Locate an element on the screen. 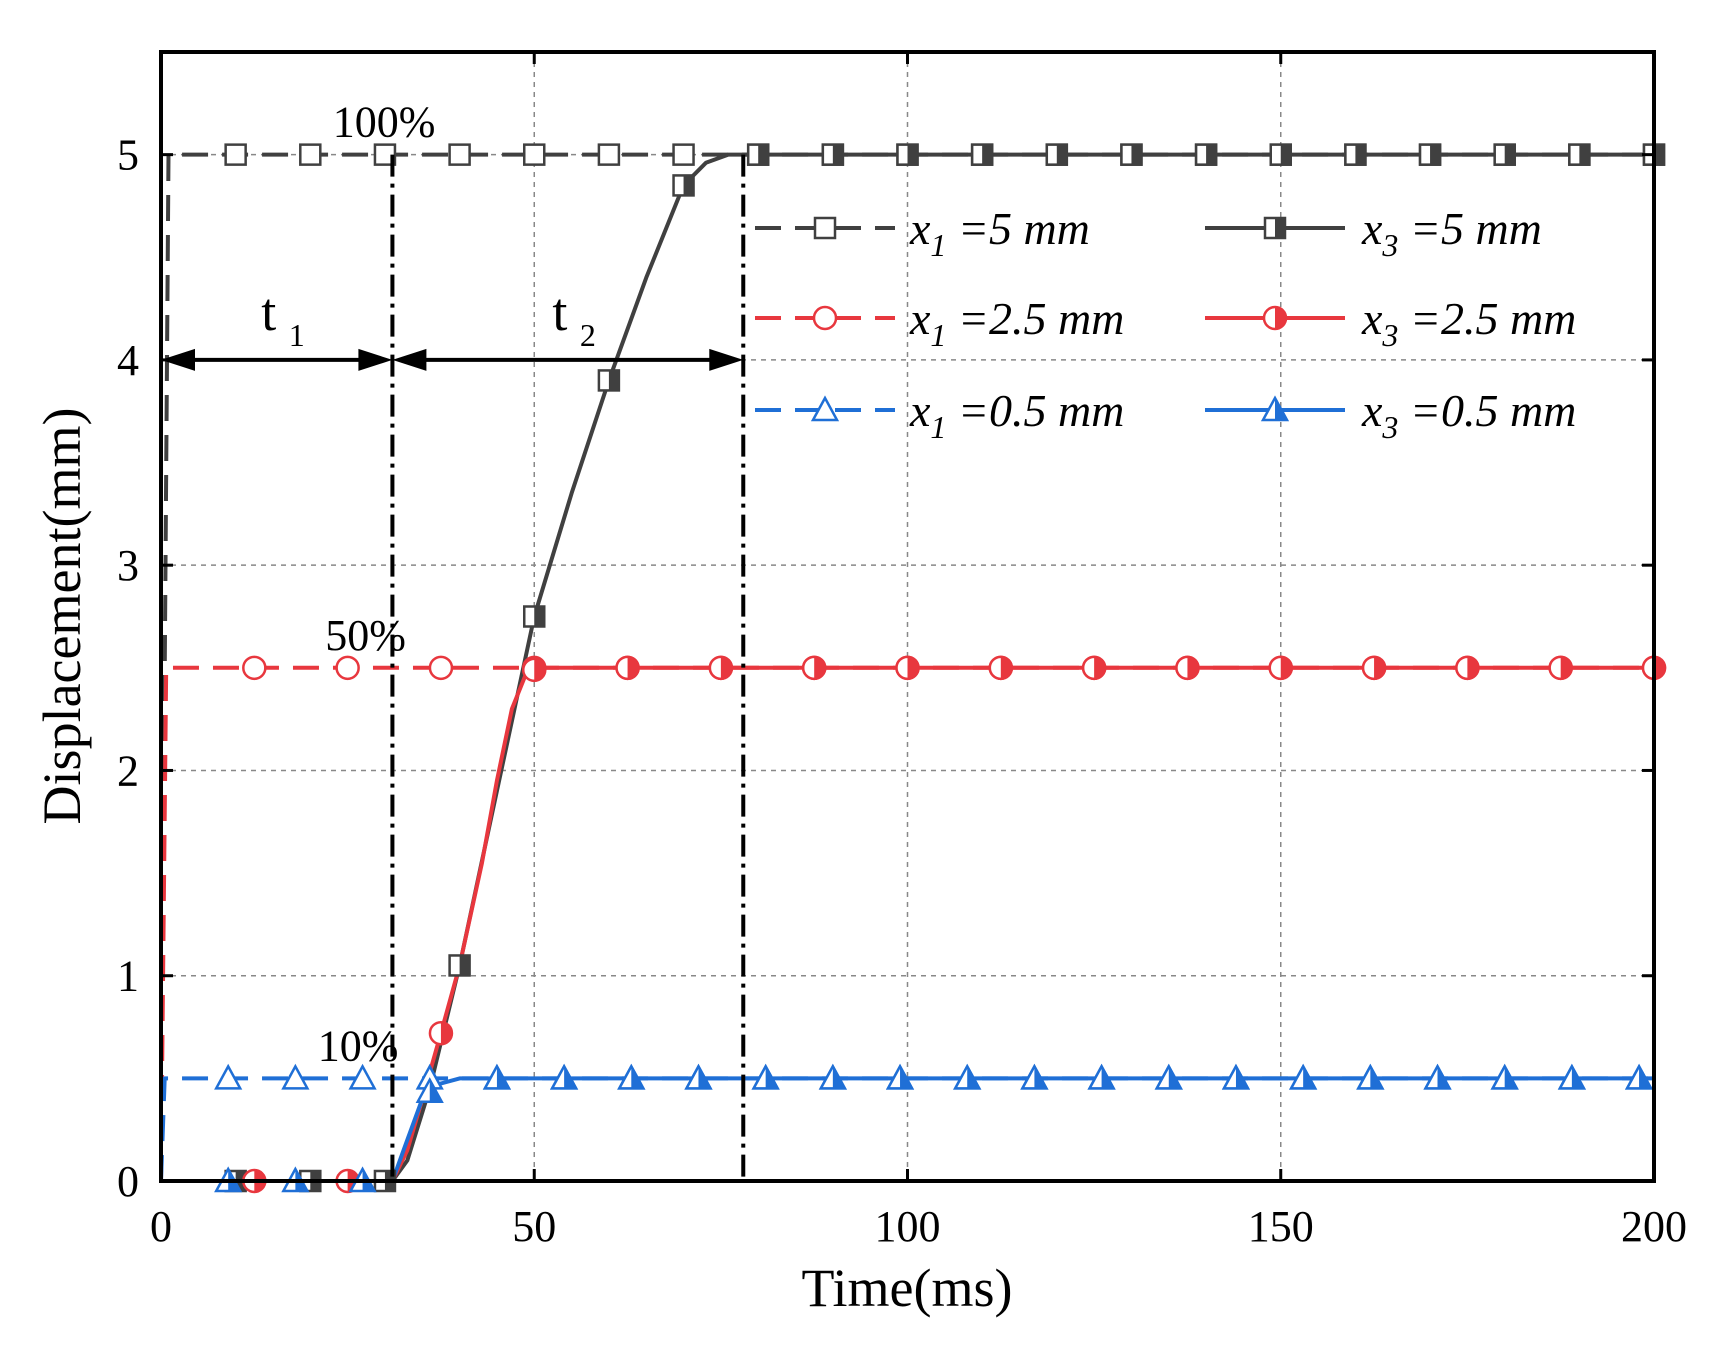 The image size is (1728, 1346). x-tick-label: 0 is located at coordinates (161, 1226).